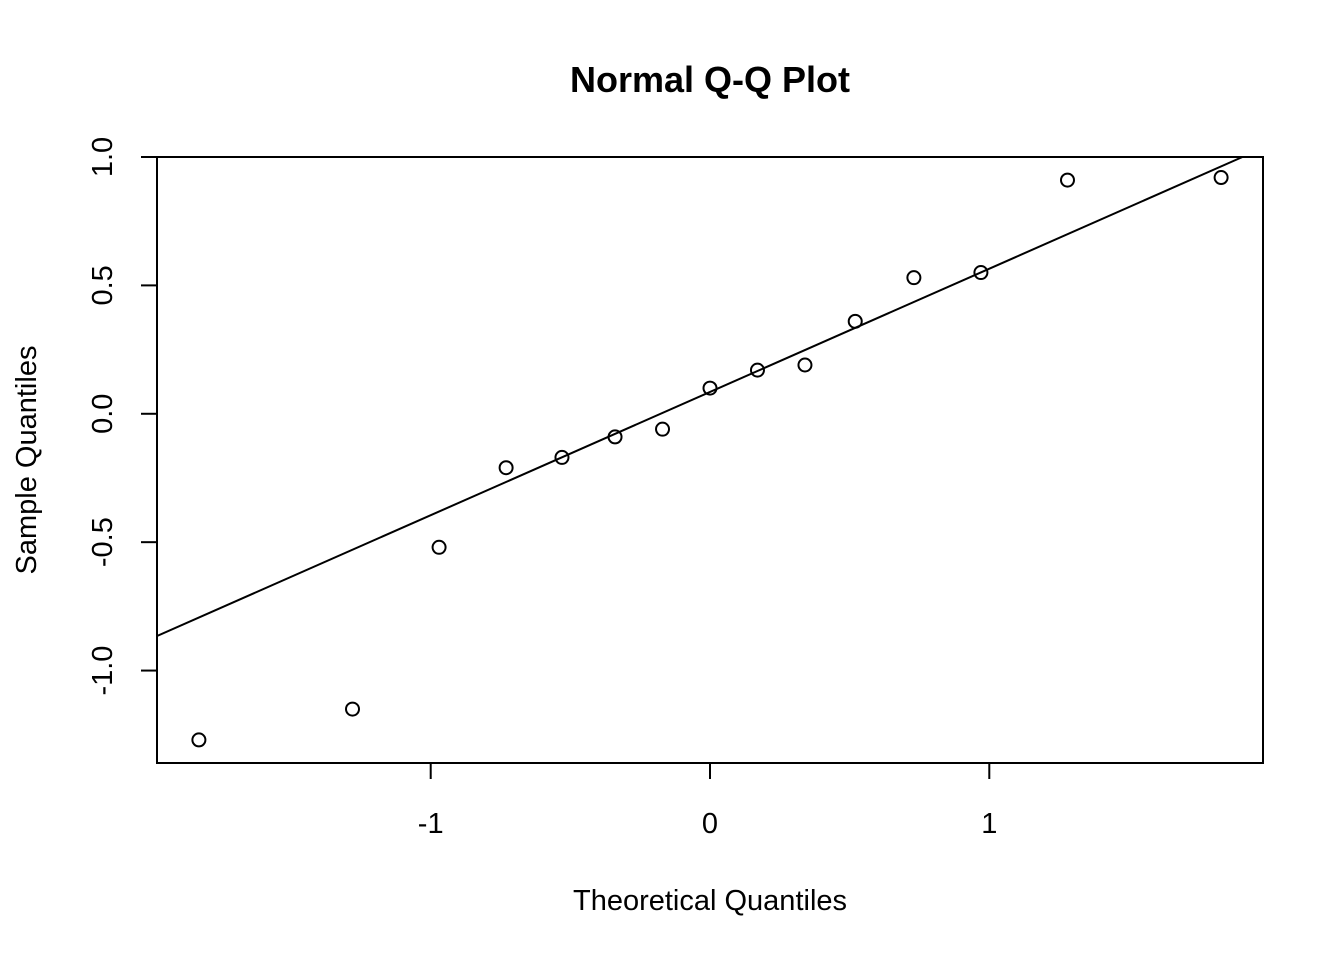 The width and height of the screenshot is (1344, 960). I want to click on x-axis-title: Theoretical Quantiles, so click(710, 901).